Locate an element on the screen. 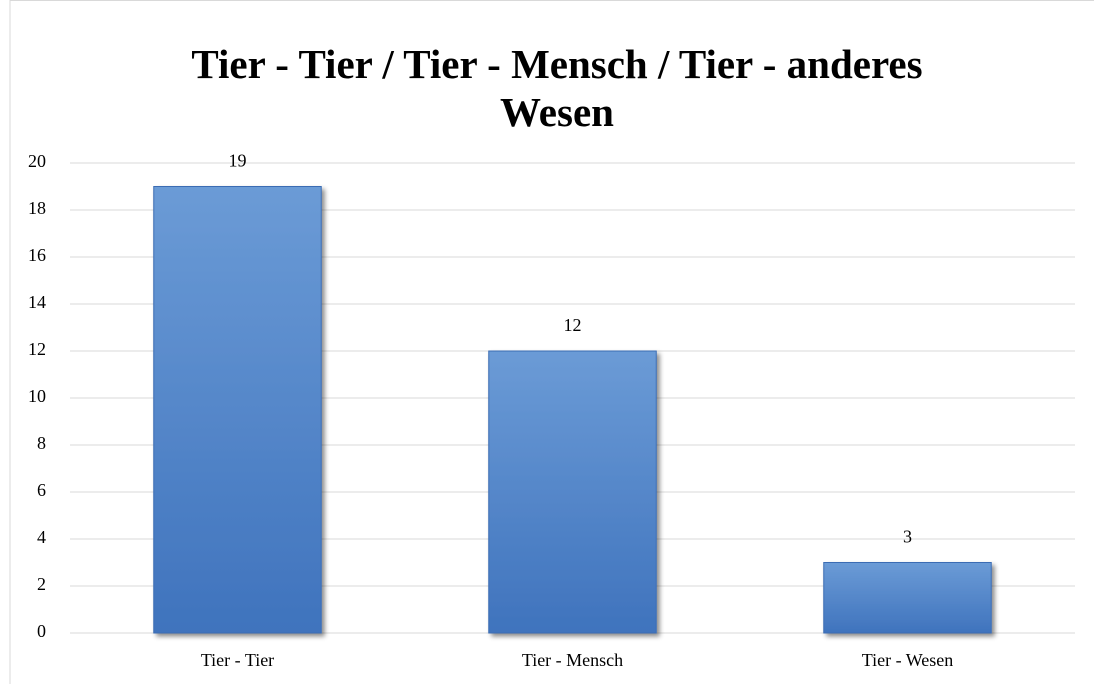 The image size is (1094, 684). y-tick-label: 16 is located at coordinates (37, 255).